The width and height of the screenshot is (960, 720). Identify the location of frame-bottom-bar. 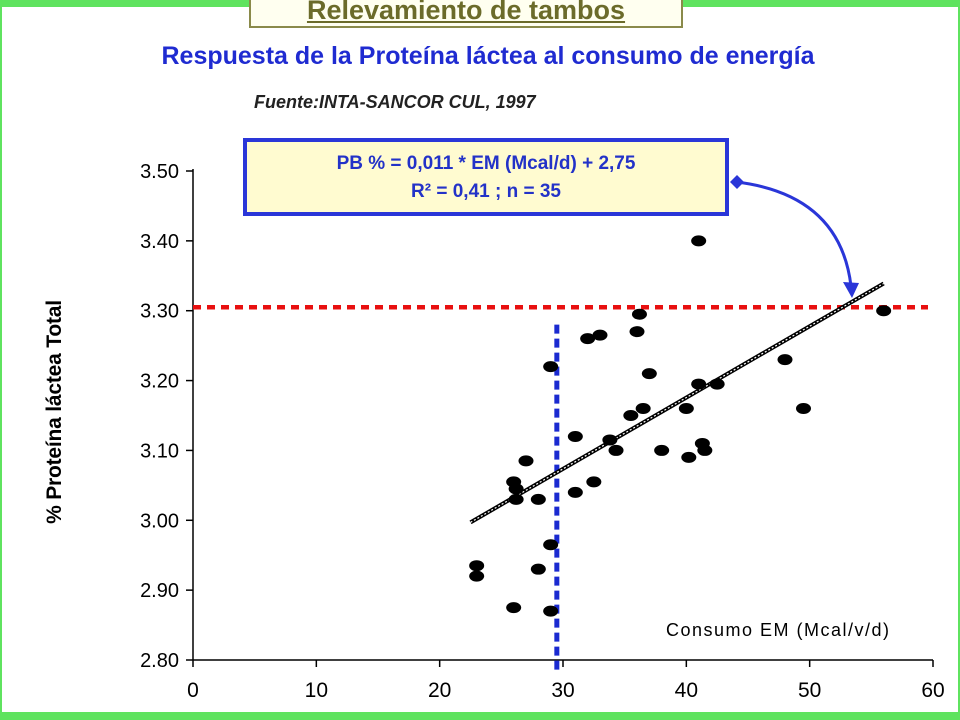
(480, 716).